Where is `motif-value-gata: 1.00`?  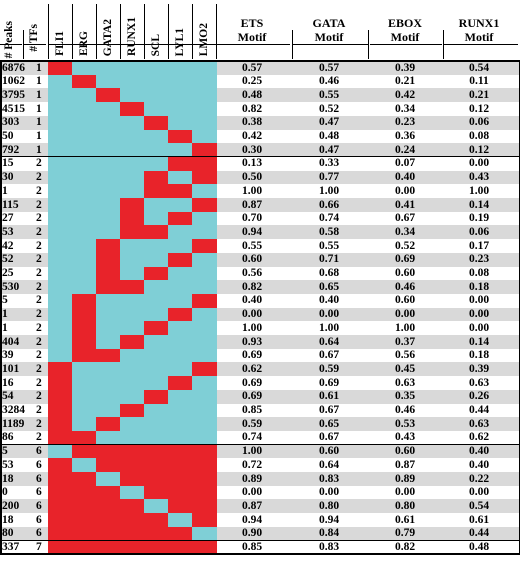 motif-value-gata: 1.00 is located at coordinates (329, 190).